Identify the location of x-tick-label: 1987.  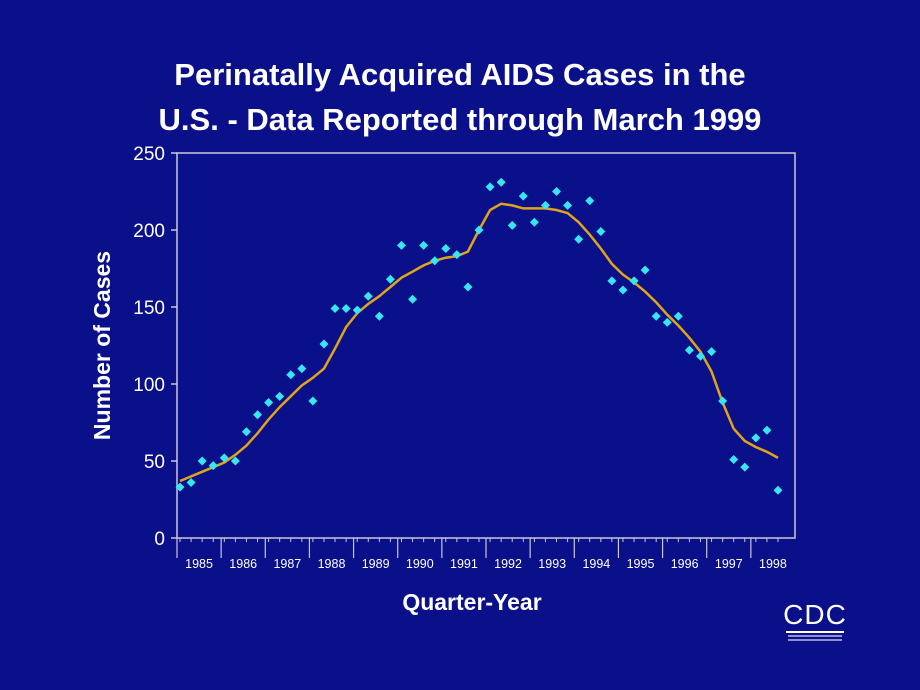
(287, 564).